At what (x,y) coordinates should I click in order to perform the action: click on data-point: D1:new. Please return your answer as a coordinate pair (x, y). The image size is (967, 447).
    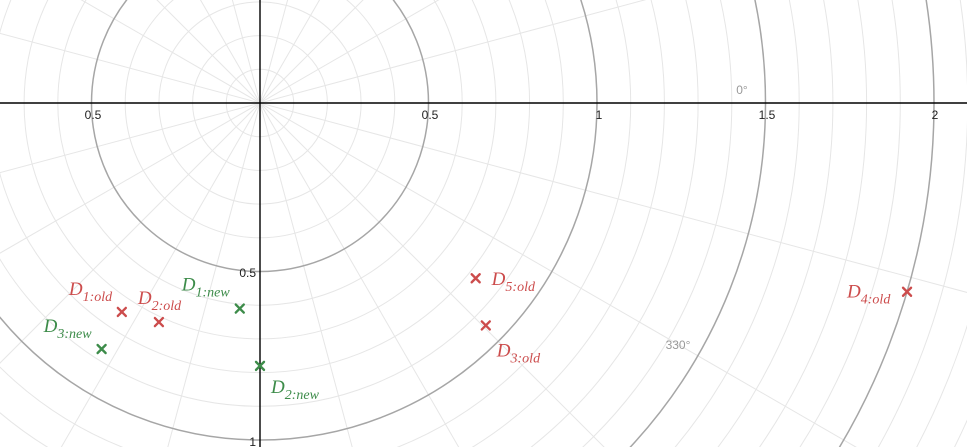
    Looking at the image, I should click on (213, 294).